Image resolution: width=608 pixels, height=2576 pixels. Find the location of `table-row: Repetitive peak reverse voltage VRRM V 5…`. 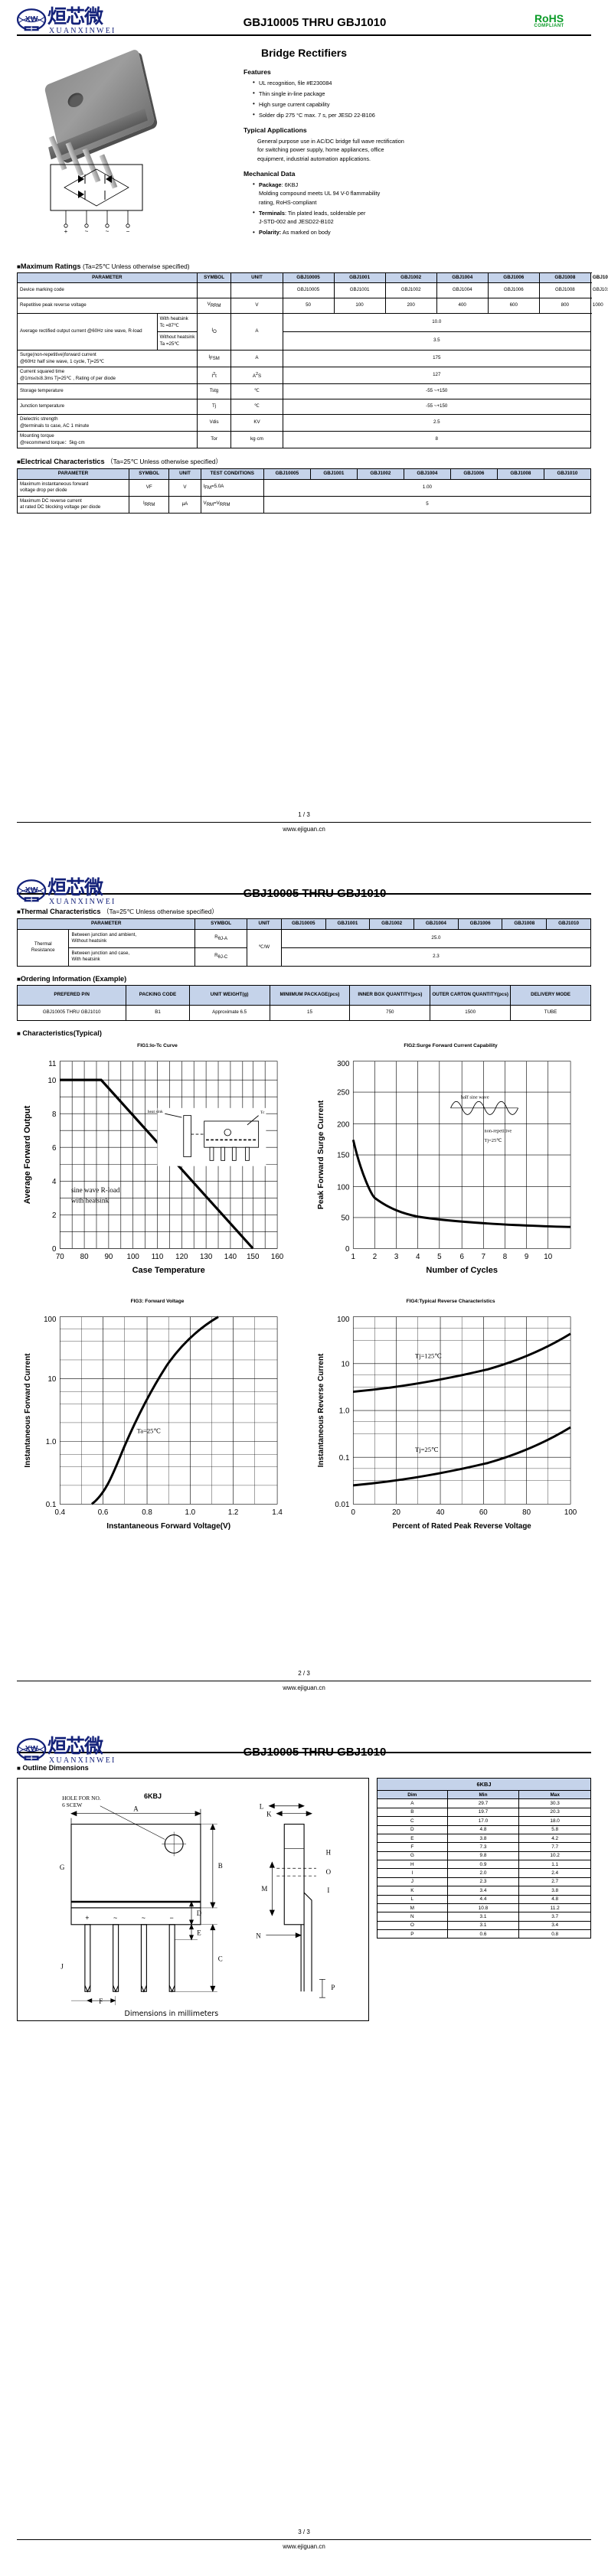

table-row: Repetitive peak reverse voltage VRRM V 5… is located at coordinates (310, 306).